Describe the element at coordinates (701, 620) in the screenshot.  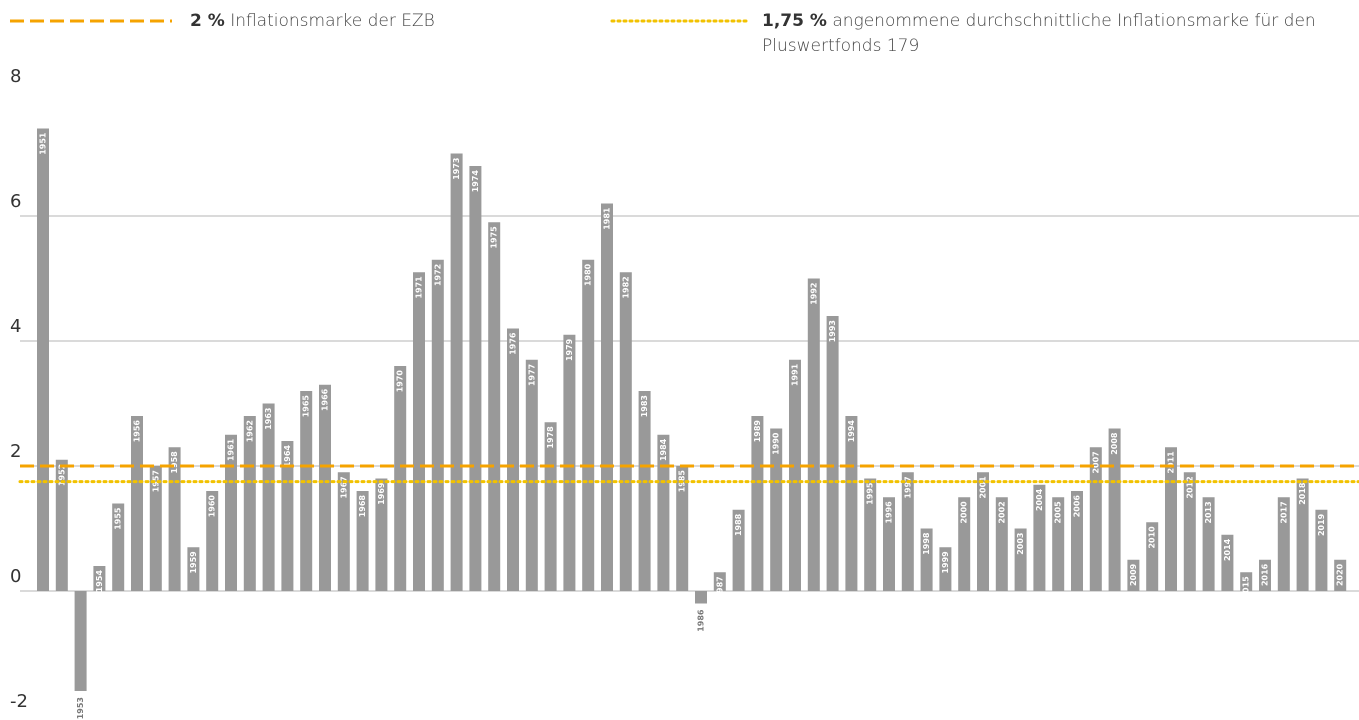
I see `year-label: 1986` at that location.